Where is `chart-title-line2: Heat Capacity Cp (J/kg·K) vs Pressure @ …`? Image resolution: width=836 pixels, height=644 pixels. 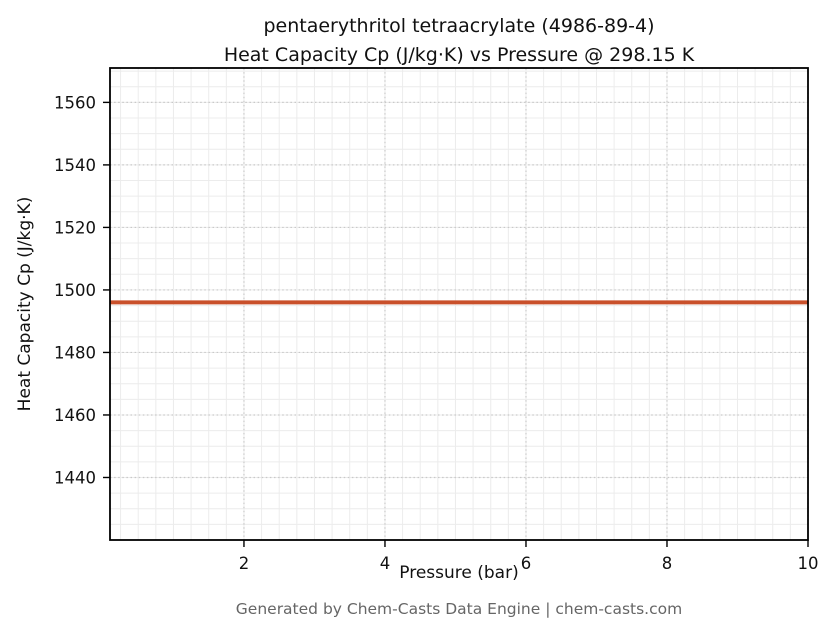
chart-title-line2: Heat Capacity Cp (J/kg·K) vs Pressure @ … is located at coordinates (459, 54).